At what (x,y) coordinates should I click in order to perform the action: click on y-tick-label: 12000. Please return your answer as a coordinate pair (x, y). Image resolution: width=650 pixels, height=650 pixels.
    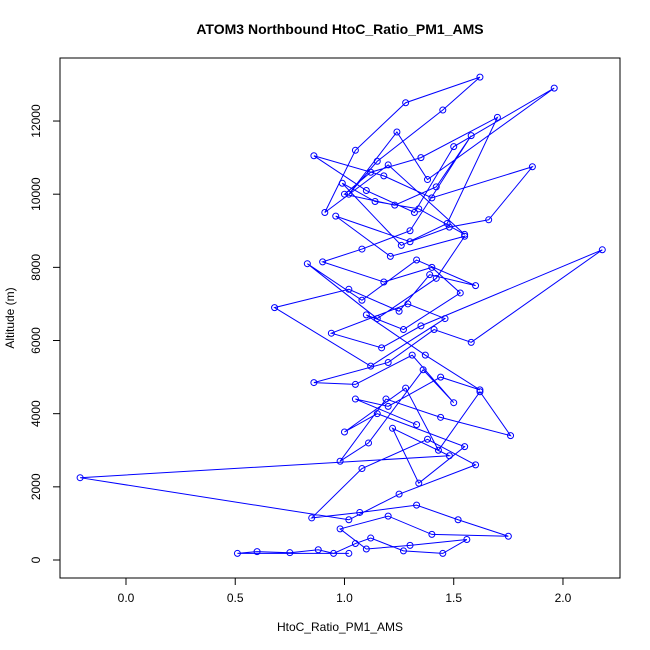
    Looking at the image, I should click on (36, 121).